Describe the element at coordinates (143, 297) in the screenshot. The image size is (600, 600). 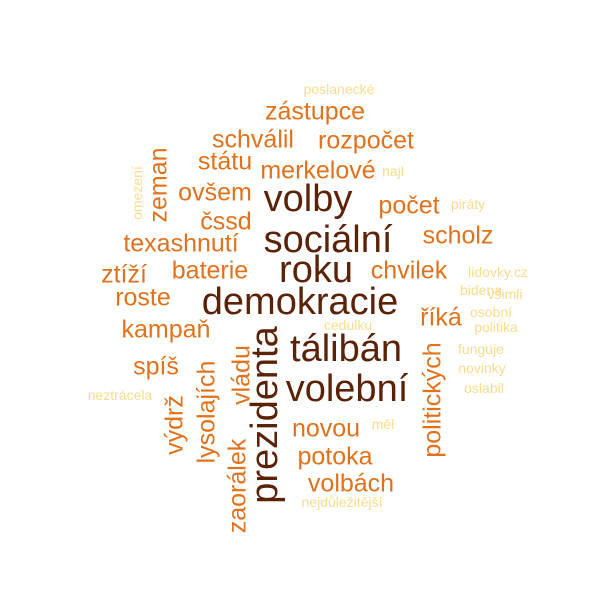
I see `cloud-word: roste` at that location.